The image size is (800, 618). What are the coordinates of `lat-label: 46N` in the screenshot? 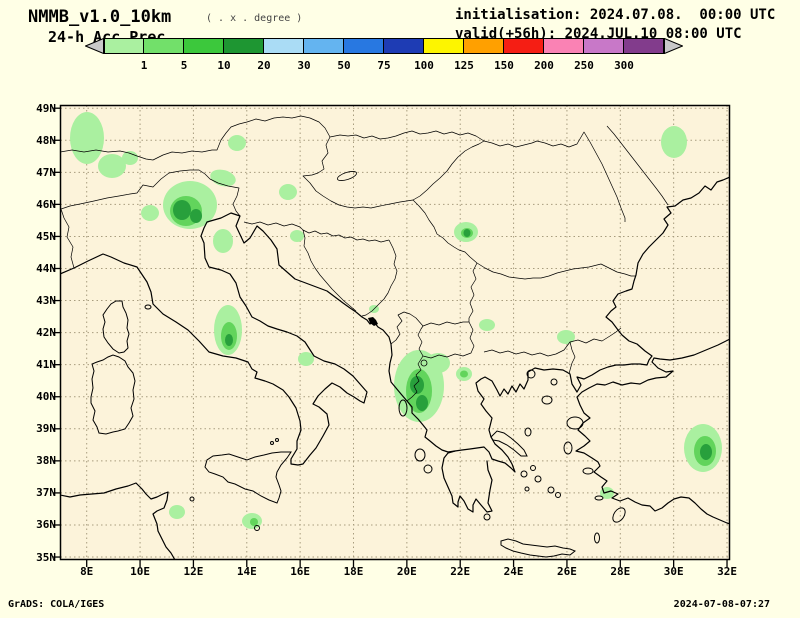 It's located at (46, 204).